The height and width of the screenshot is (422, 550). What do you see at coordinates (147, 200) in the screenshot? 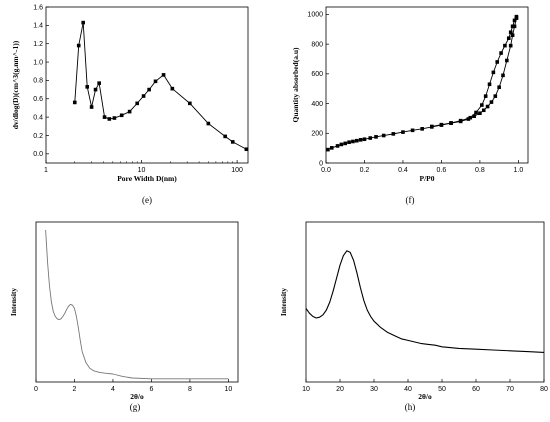
I see `panel-caption: (e)` at bounding box center [147, 200].